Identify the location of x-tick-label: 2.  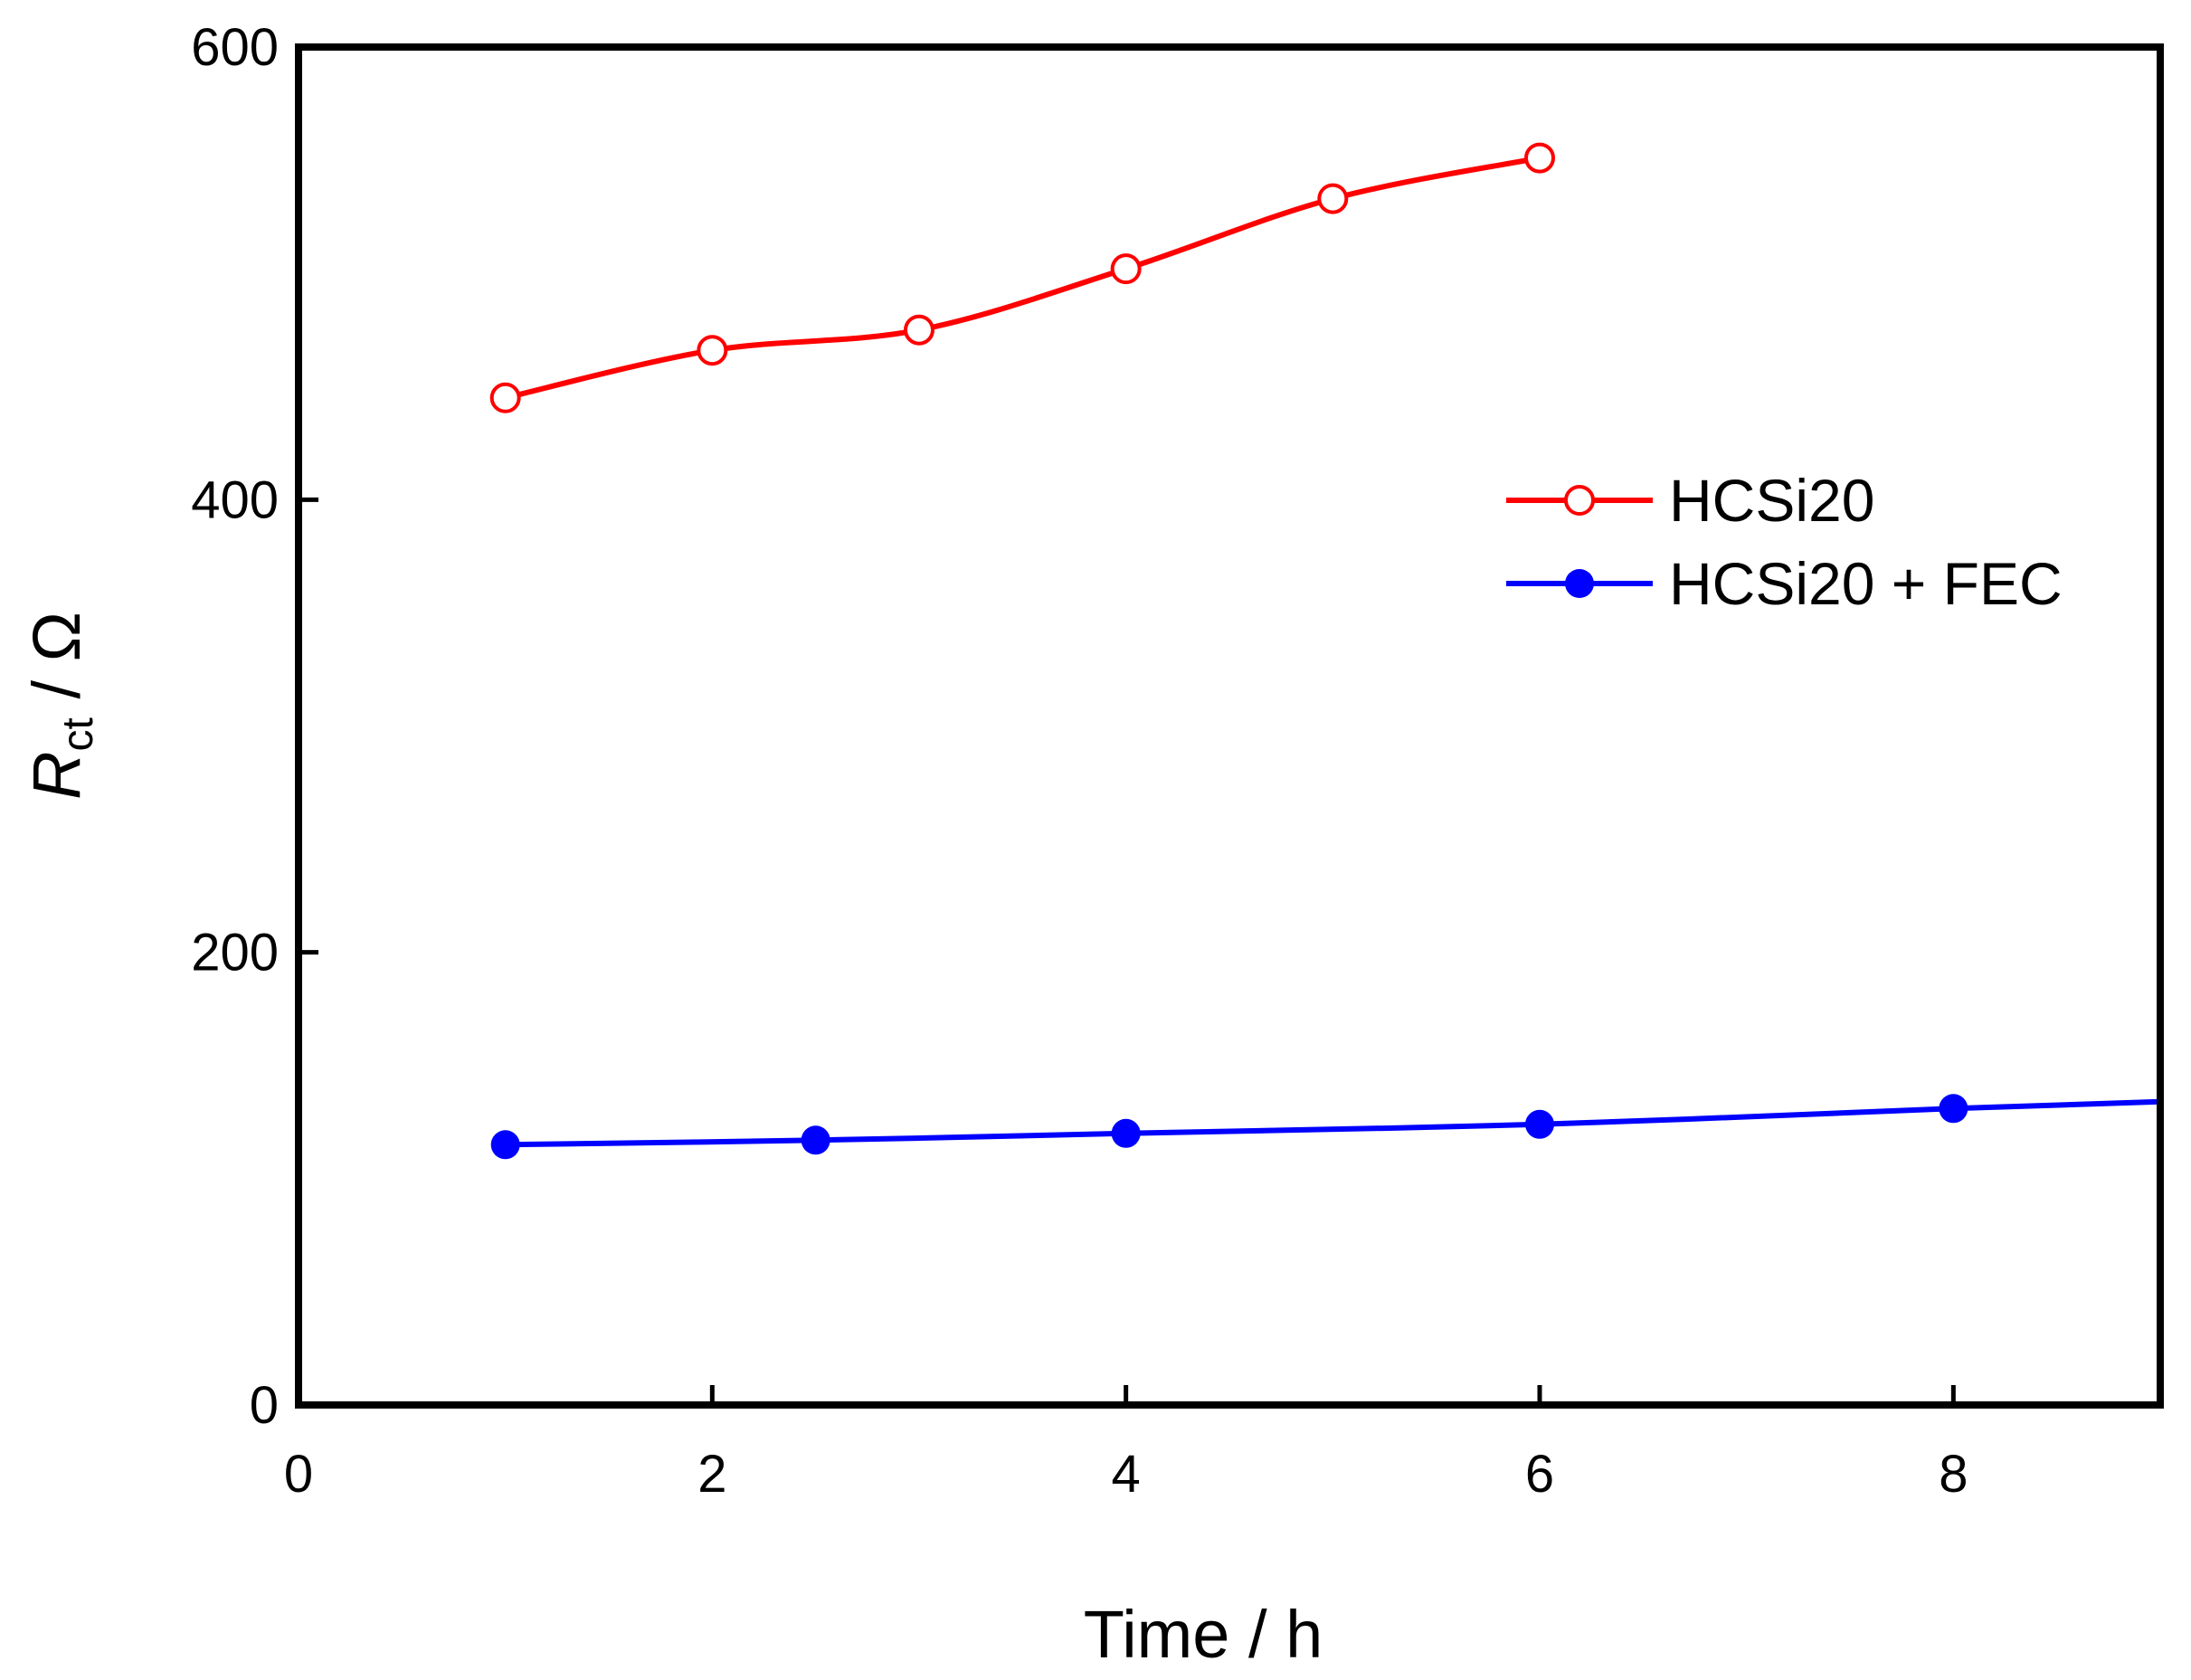
(711, 1475).